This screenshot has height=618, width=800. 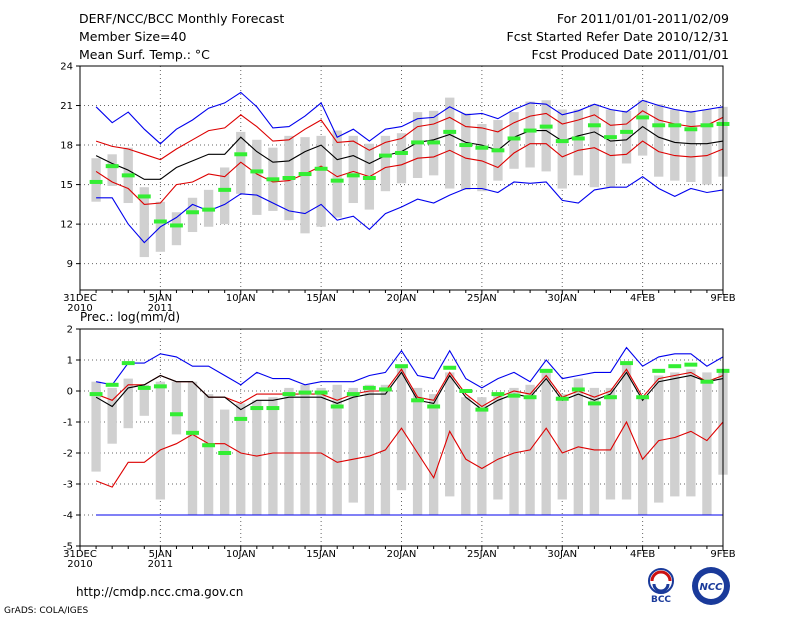 I want to click on x-tick-label: 10JAN, so click(x=241, y=298).